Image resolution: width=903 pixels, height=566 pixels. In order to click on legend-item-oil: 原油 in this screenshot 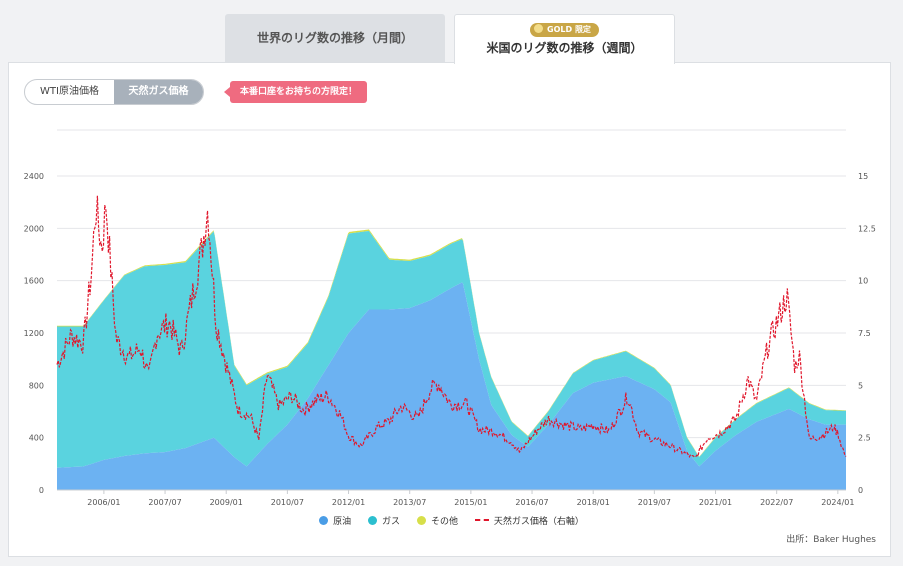, I will do `click(335, 520)`.